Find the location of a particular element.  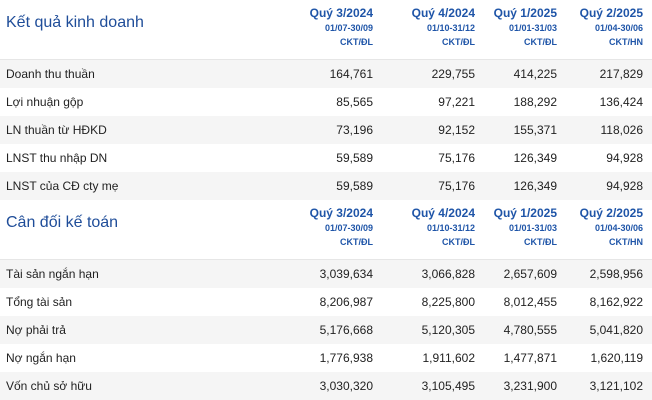

income-column-header: Quý 1/2025 01/01-31/03 CKT/ĐL is located at coordinates (516, 27).